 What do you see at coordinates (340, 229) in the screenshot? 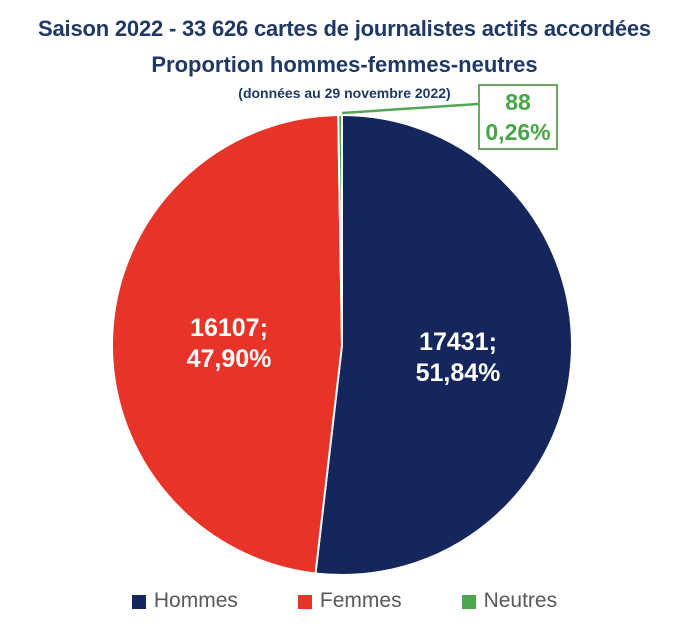
I see `pie-slice-neutres` at bounding box center [340, 229].